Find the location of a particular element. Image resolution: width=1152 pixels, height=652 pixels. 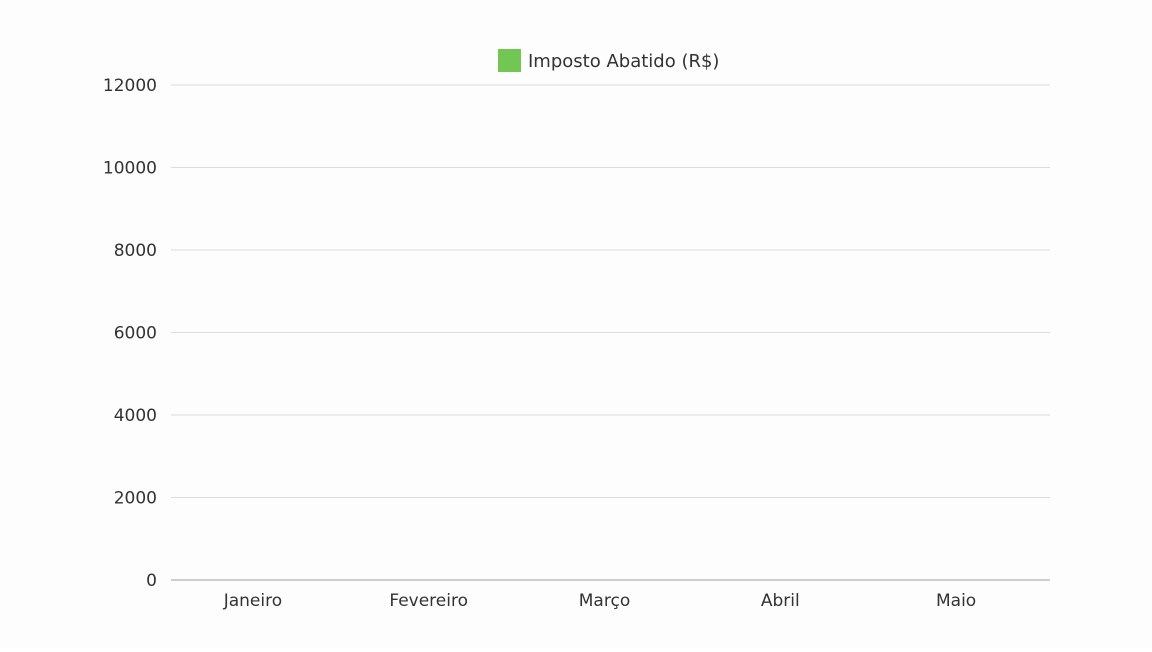

y-tick-label: 0 is located at coordinates (151, 581).